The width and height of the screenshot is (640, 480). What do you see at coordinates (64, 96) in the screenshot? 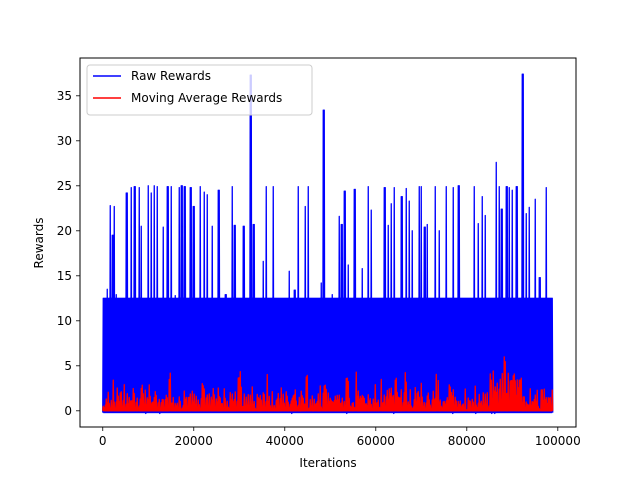
I see `y-tick-label: 35` at bounding box center [64, 96].